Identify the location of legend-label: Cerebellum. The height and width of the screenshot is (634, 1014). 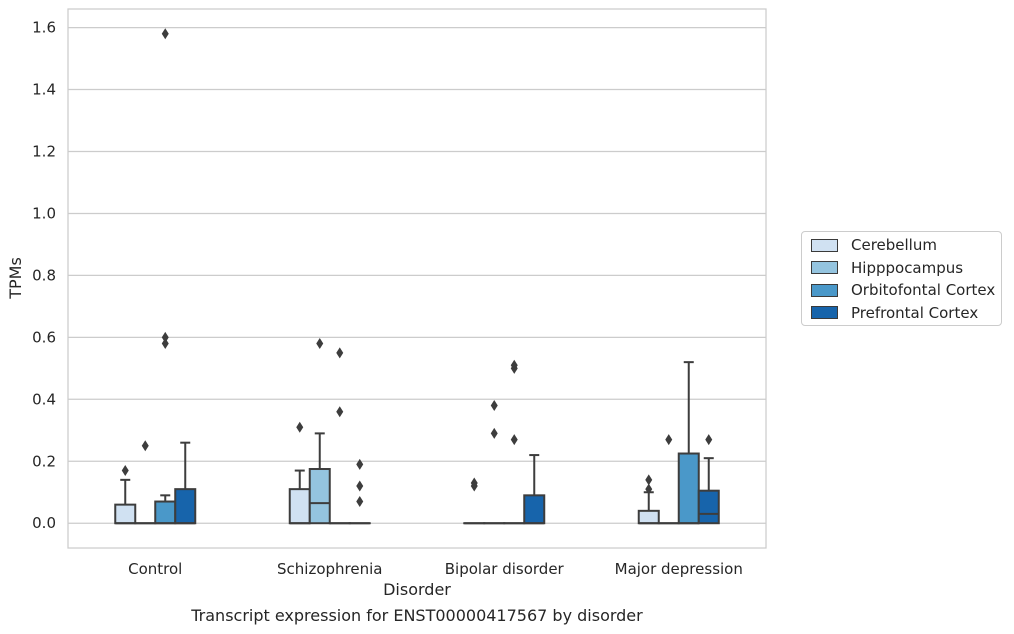
(894, 245).